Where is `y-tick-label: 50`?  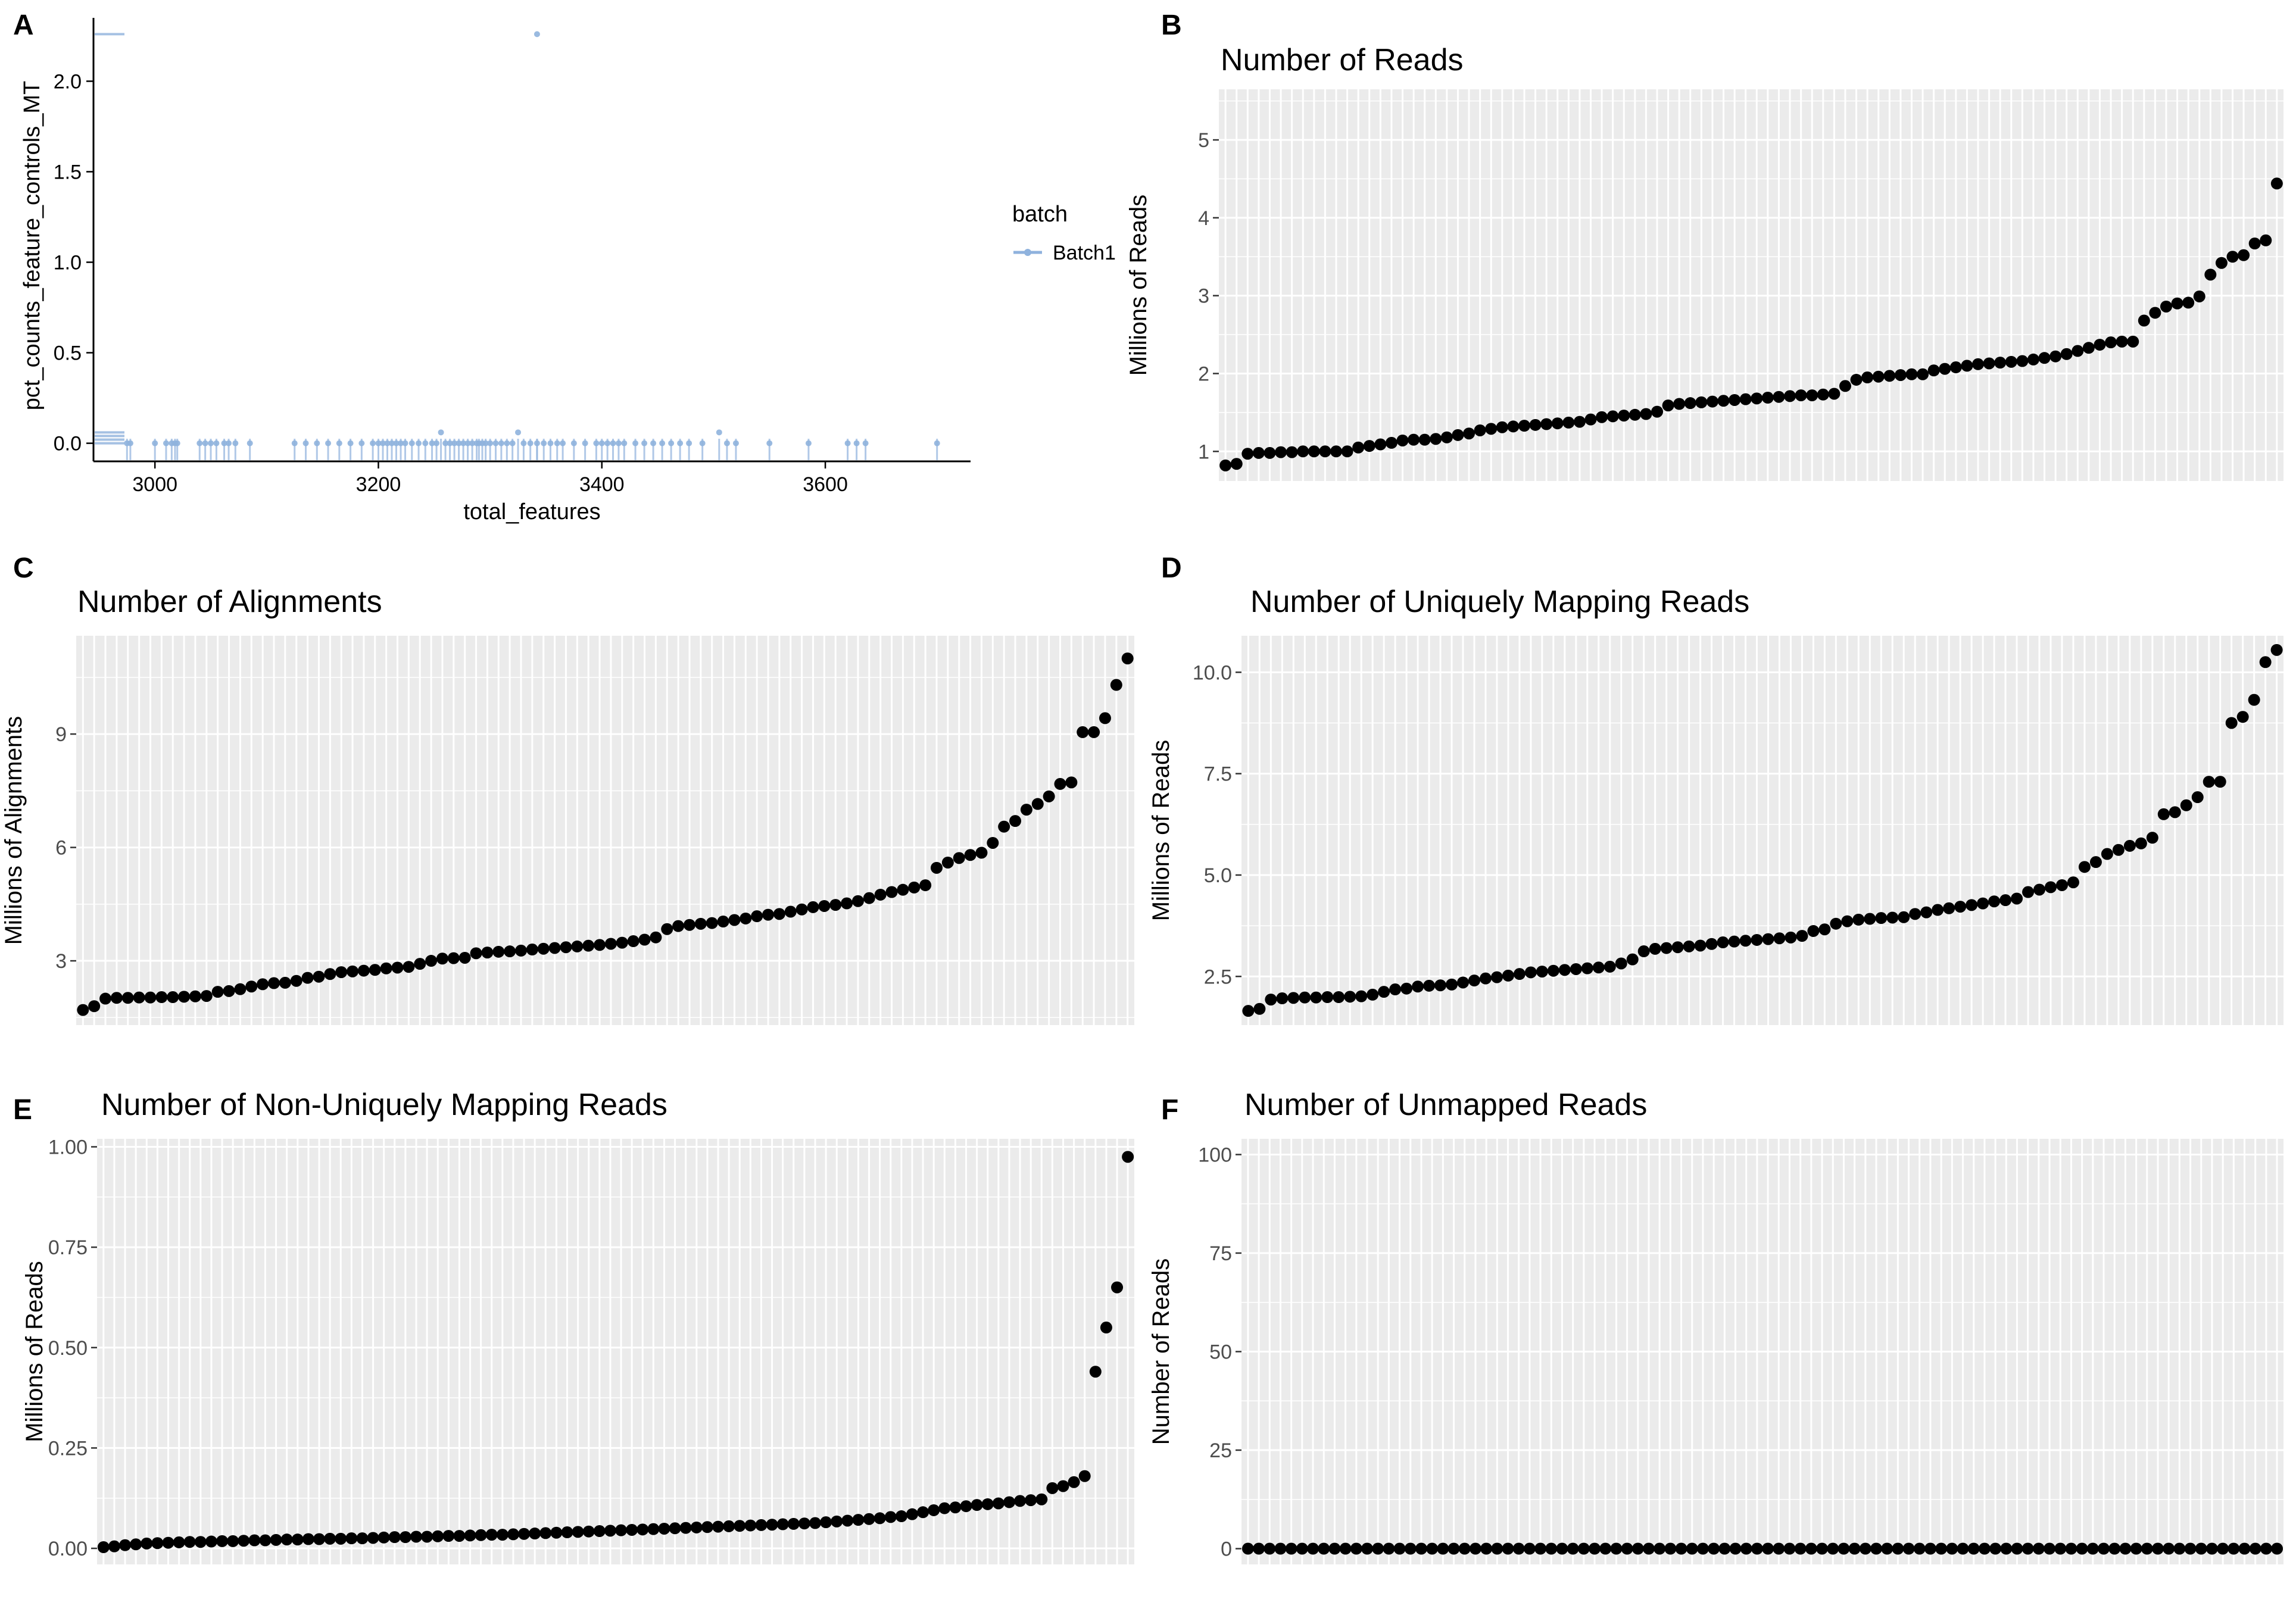
y-tick-label: 50 is located at coordinates (1220, 1352).